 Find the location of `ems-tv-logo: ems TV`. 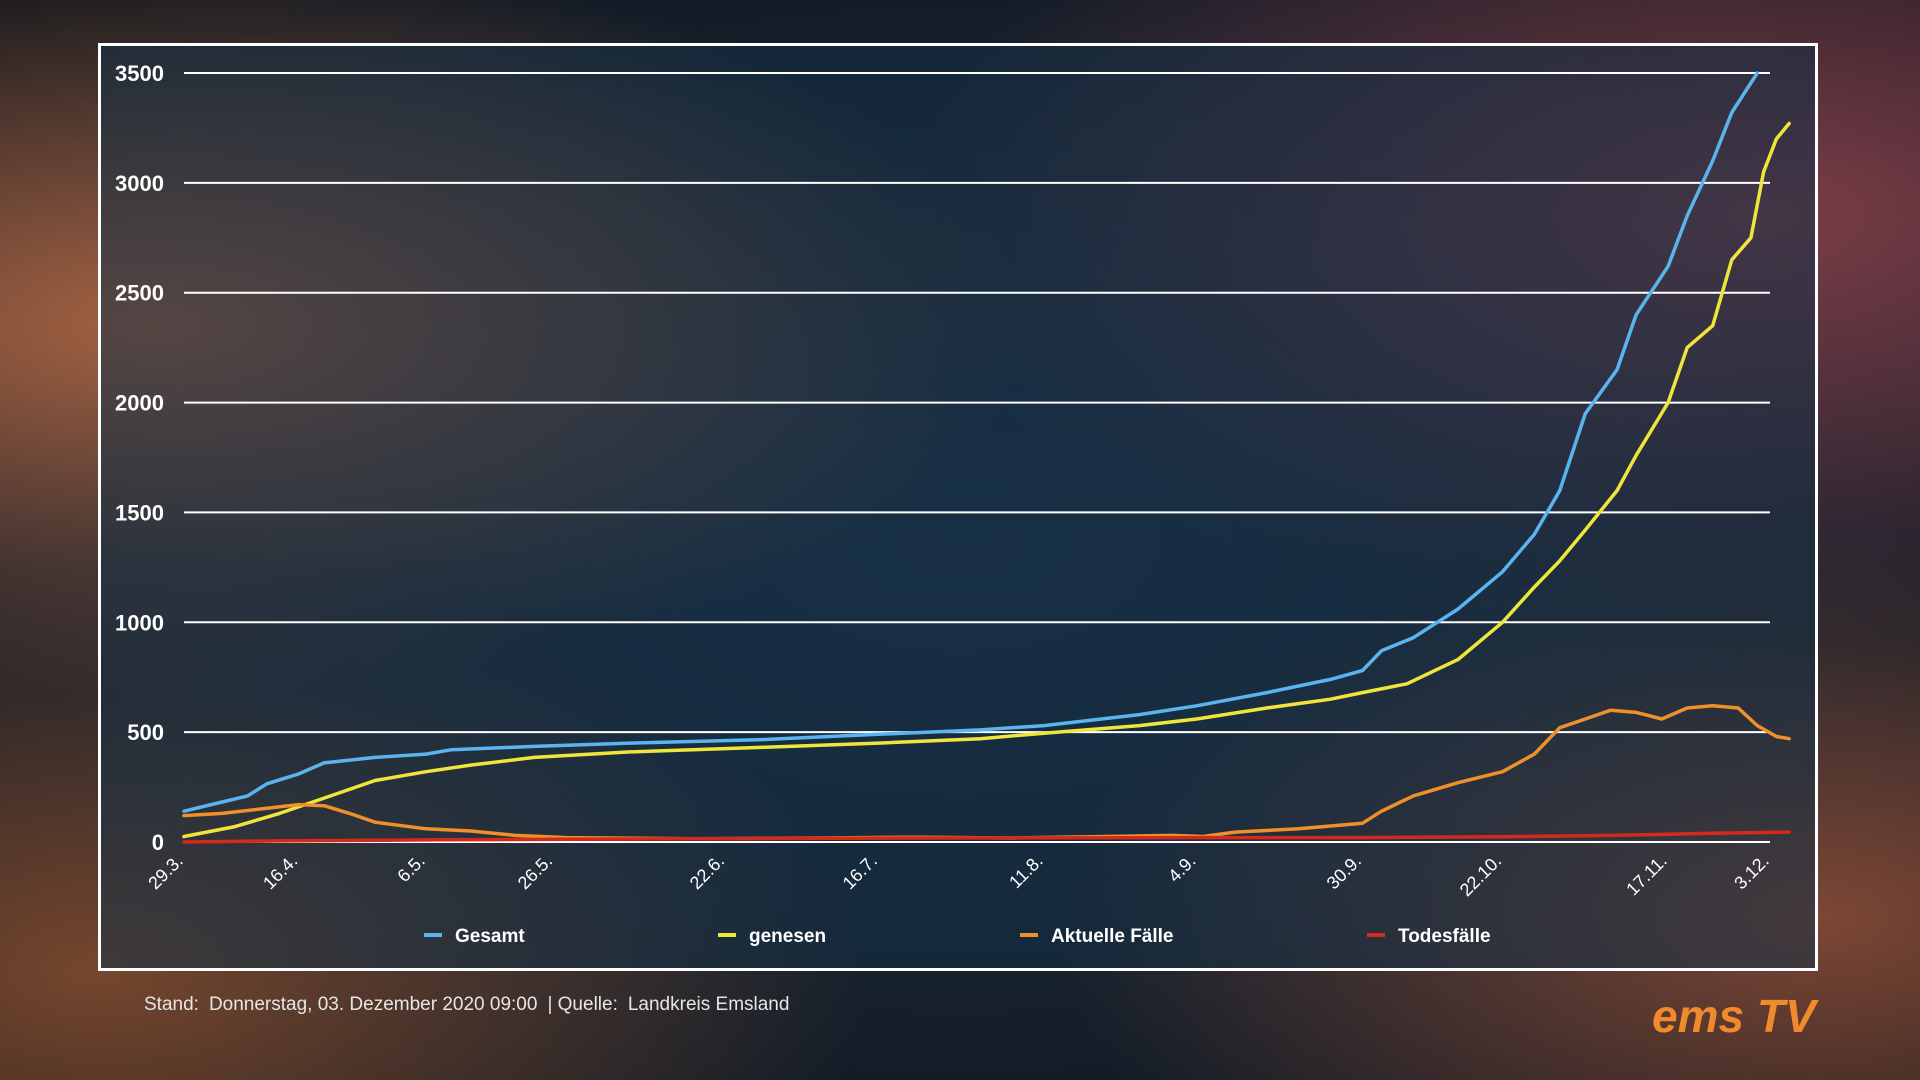

ems-tv-logo: ems TV is located at coordinates (1735, 1016).